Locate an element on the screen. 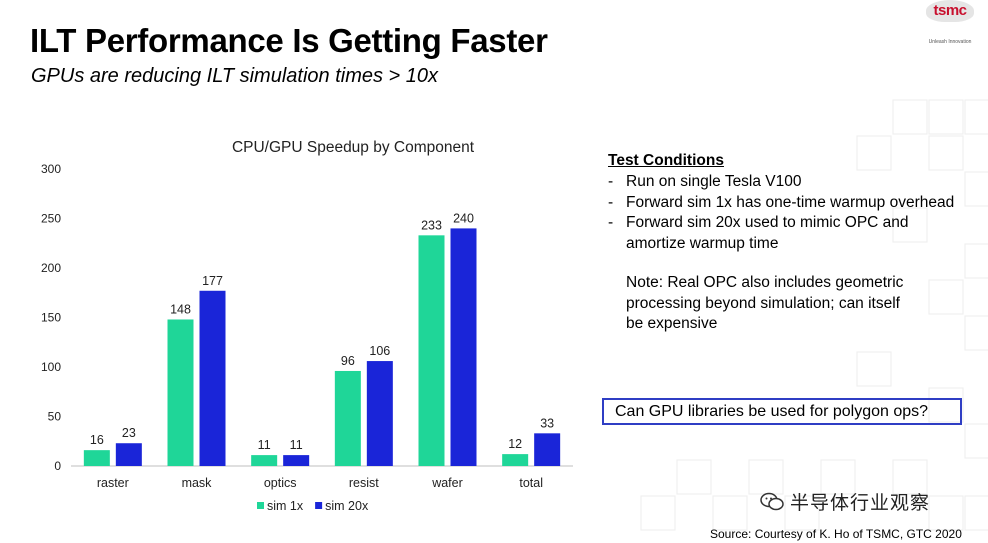  bar-sim-20x-optics is located at coordinates (296, 460).